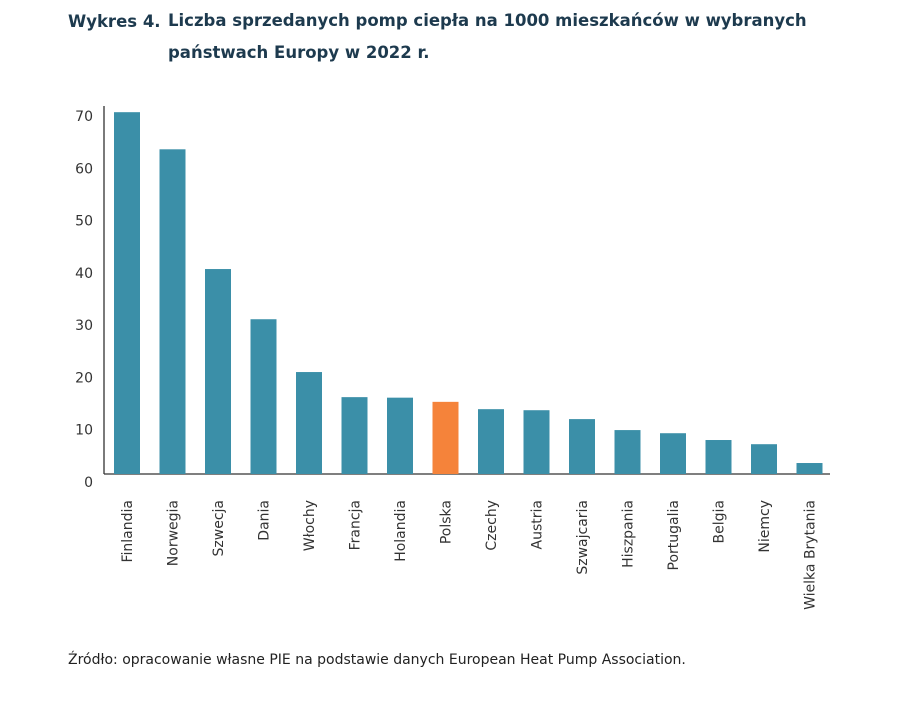 The height and width of the screenshot is (703, 912). I want to click on bar-szwajcaria, so click(582, 446).